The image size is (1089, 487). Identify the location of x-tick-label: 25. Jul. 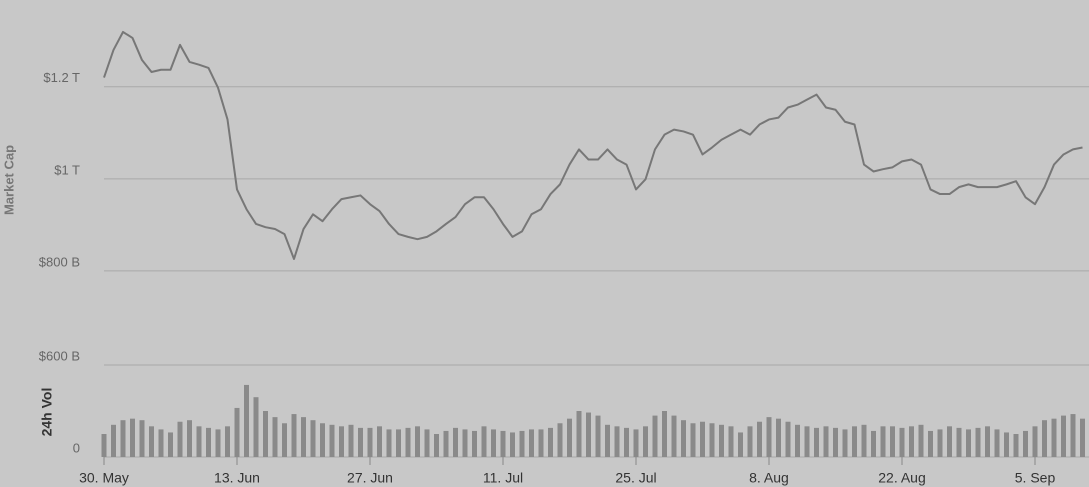
(635, 478).